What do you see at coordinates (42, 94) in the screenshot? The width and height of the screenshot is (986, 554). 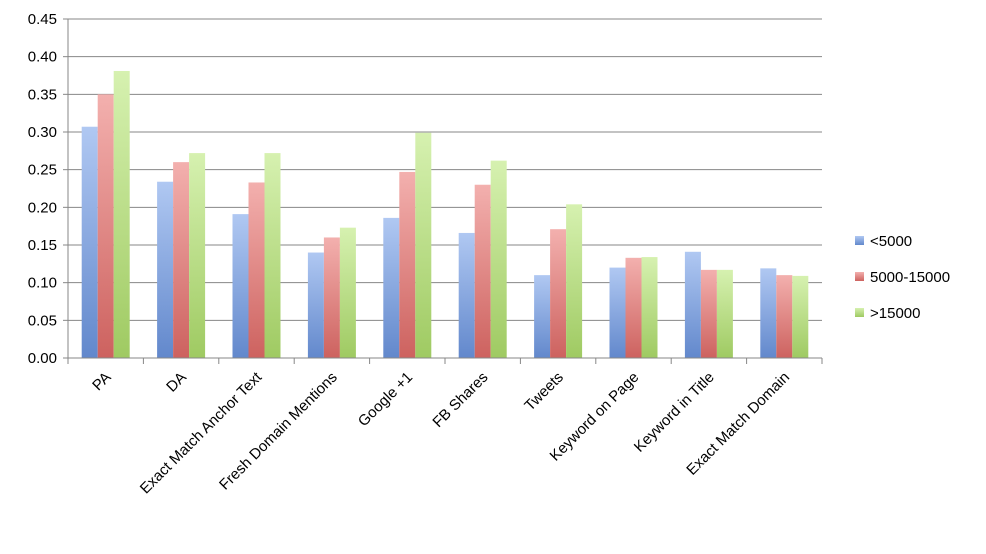 I see `y-tick-label: 0.35` at bounding box center [42, 94].